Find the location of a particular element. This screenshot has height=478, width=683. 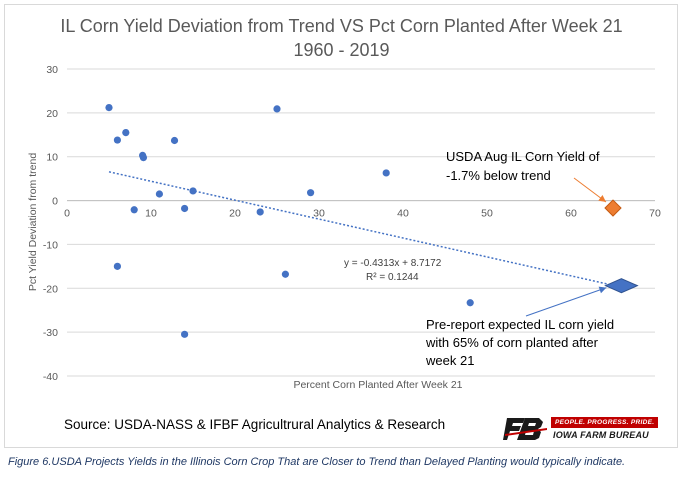

pre-report-marker is located at coordinates (621, 286).